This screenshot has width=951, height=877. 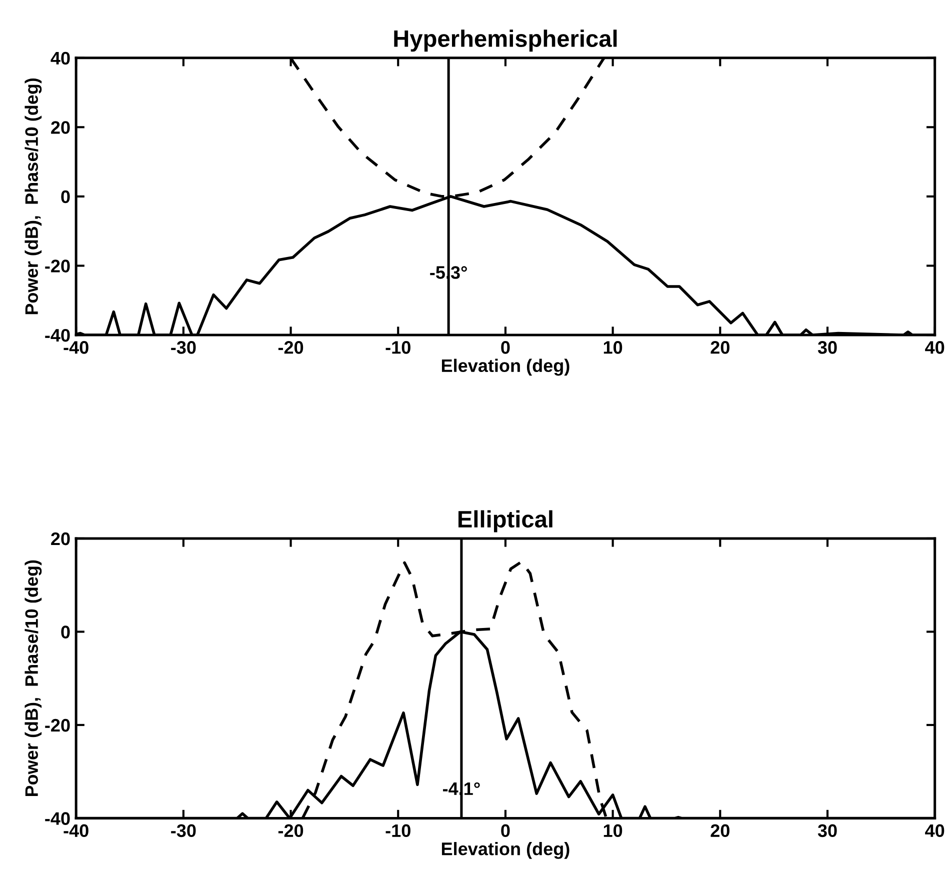 I want to click on y-tick-label: 40, so click(x=60, y=58).